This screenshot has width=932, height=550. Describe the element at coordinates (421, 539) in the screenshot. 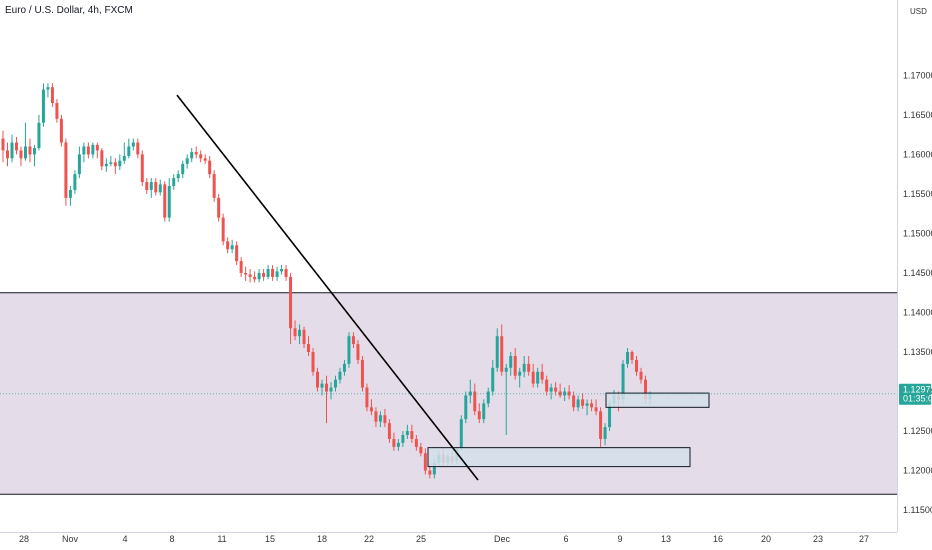

I see `x-tick-label: 25` at that location.